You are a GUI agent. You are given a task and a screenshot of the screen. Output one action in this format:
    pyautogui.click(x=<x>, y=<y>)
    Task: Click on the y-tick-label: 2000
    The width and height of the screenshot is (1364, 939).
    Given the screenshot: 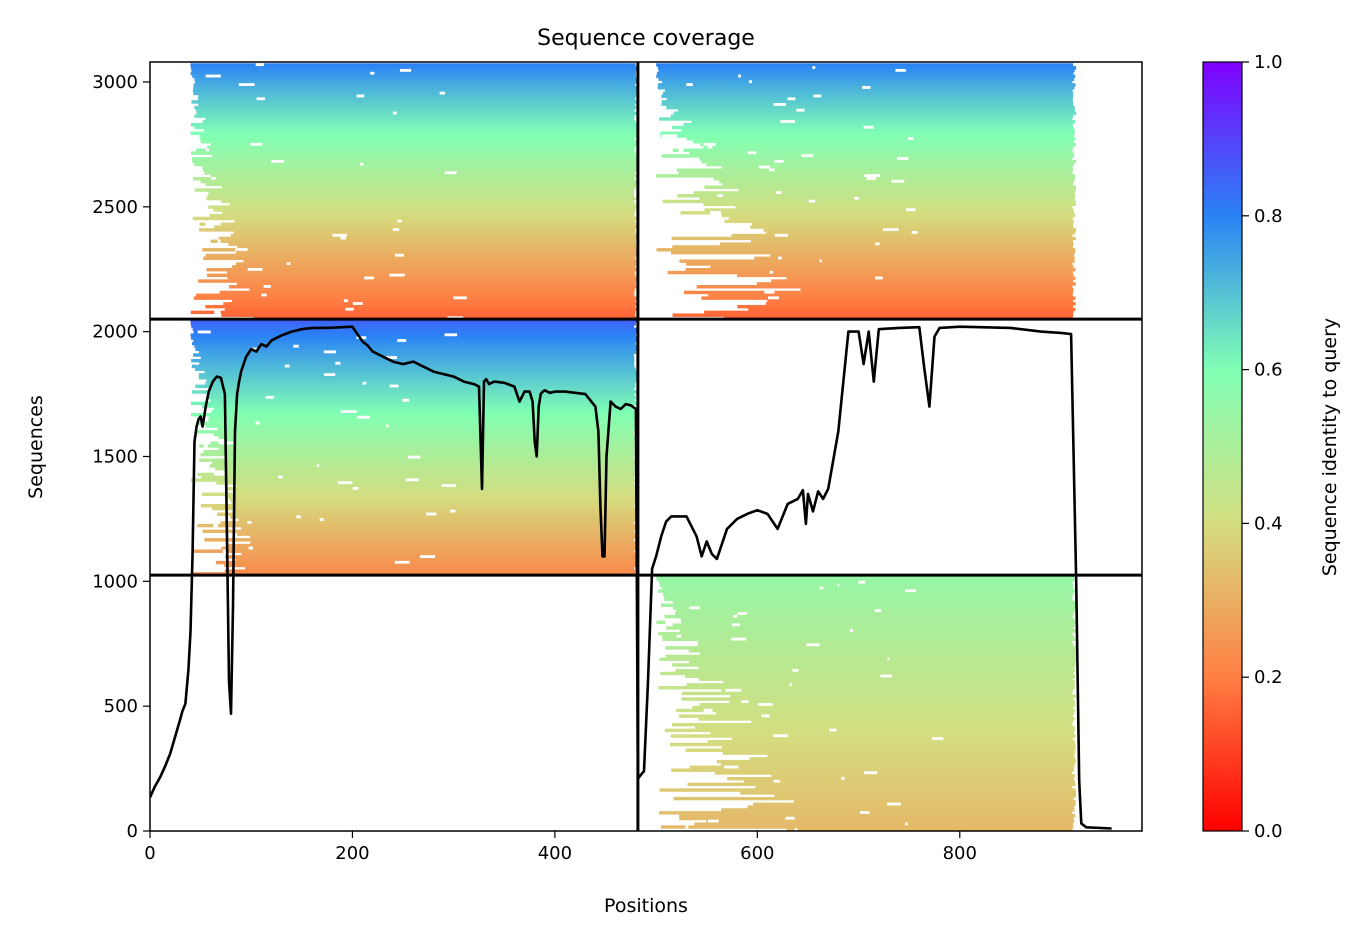 What is the action you would take?
    pyautogui.click(x=115, y=332)
    